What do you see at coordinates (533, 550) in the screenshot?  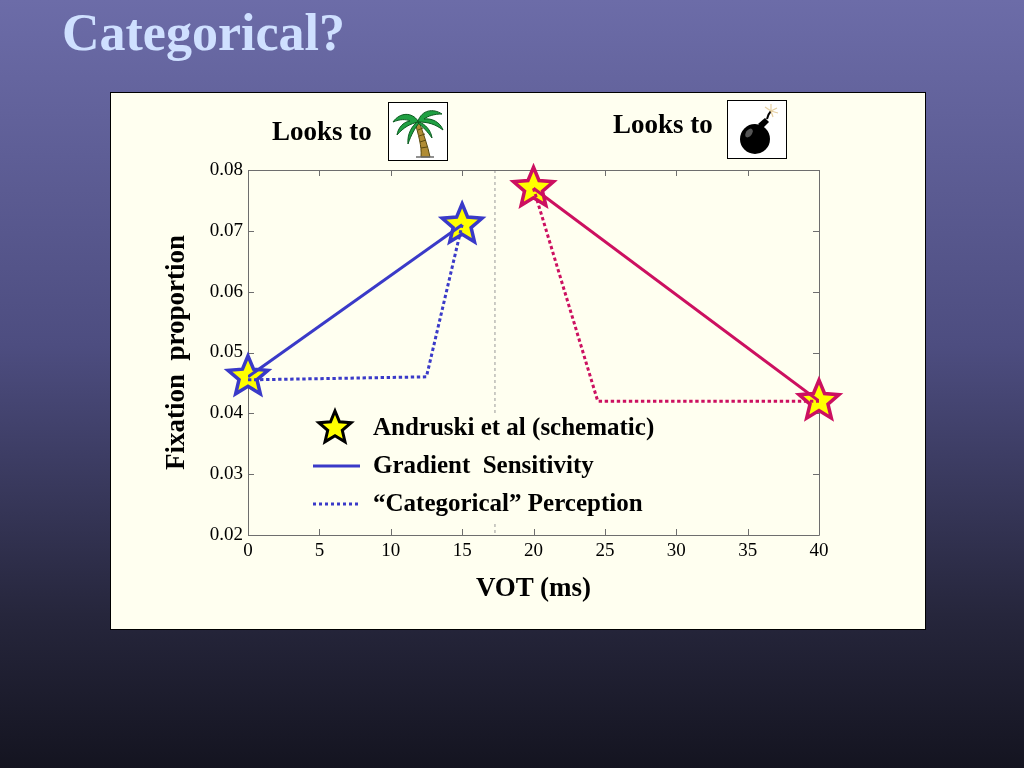 I see `x-tick-label: 20` at bounding box center [533, 550].